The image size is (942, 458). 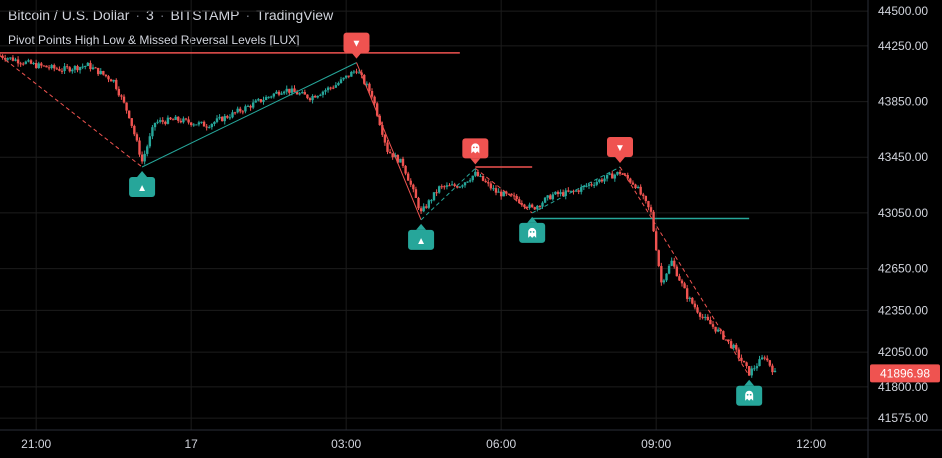 What do you see at coordinates (389, 141) in the screenshot?
I see `zigzag-segment` at bounding box center [389, 141].